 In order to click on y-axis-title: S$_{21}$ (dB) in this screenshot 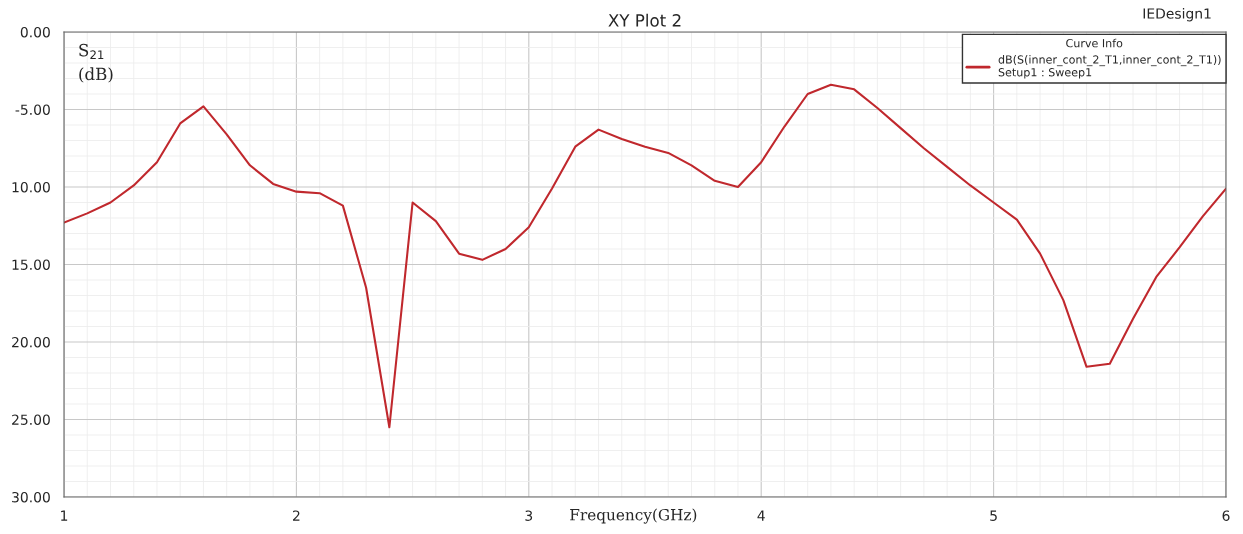, I will do `click(96, 63)`.